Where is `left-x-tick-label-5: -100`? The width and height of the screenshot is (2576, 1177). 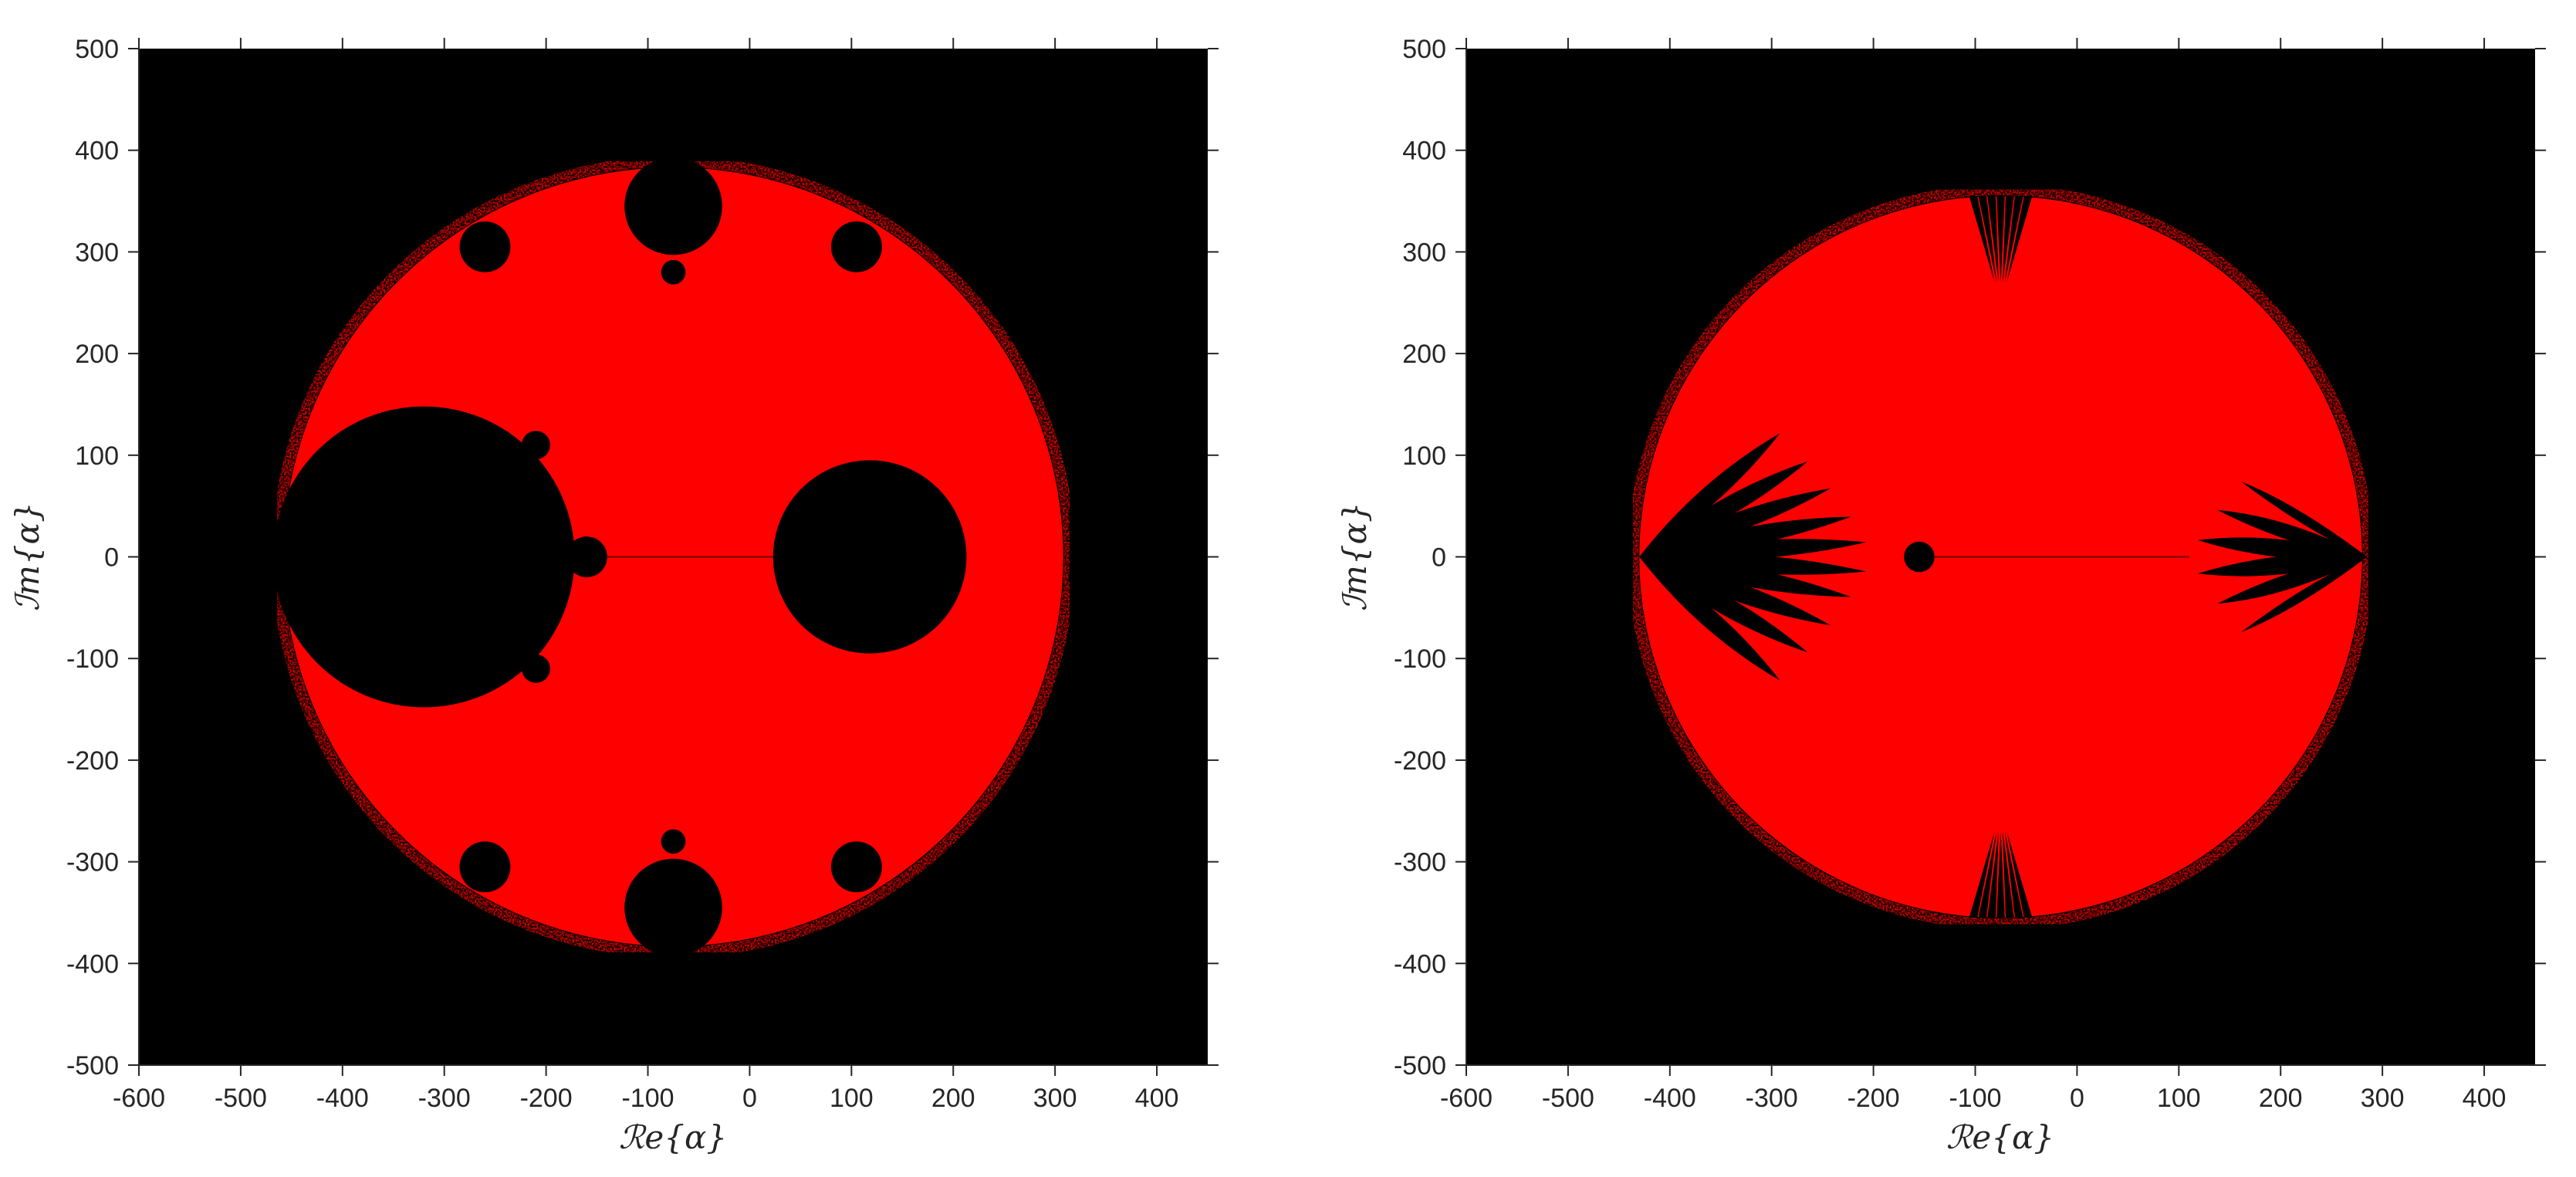 left-x-tick-label-5: -100 is located at coordinates (647, 1098).